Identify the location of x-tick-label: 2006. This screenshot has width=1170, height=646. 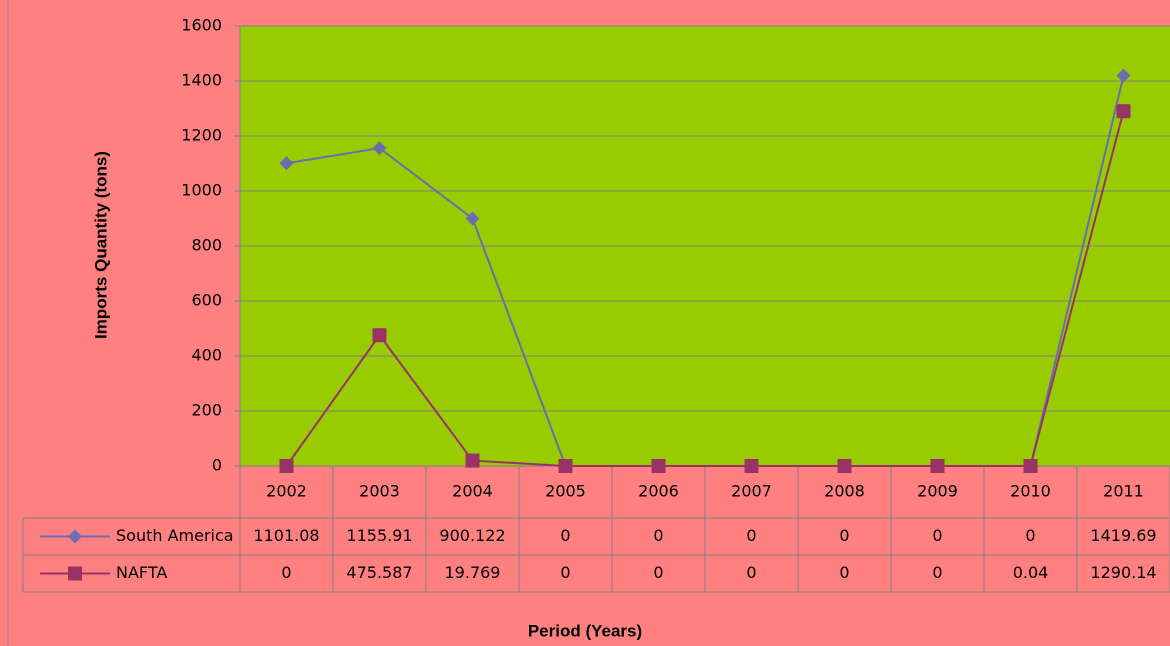
(658, 491).